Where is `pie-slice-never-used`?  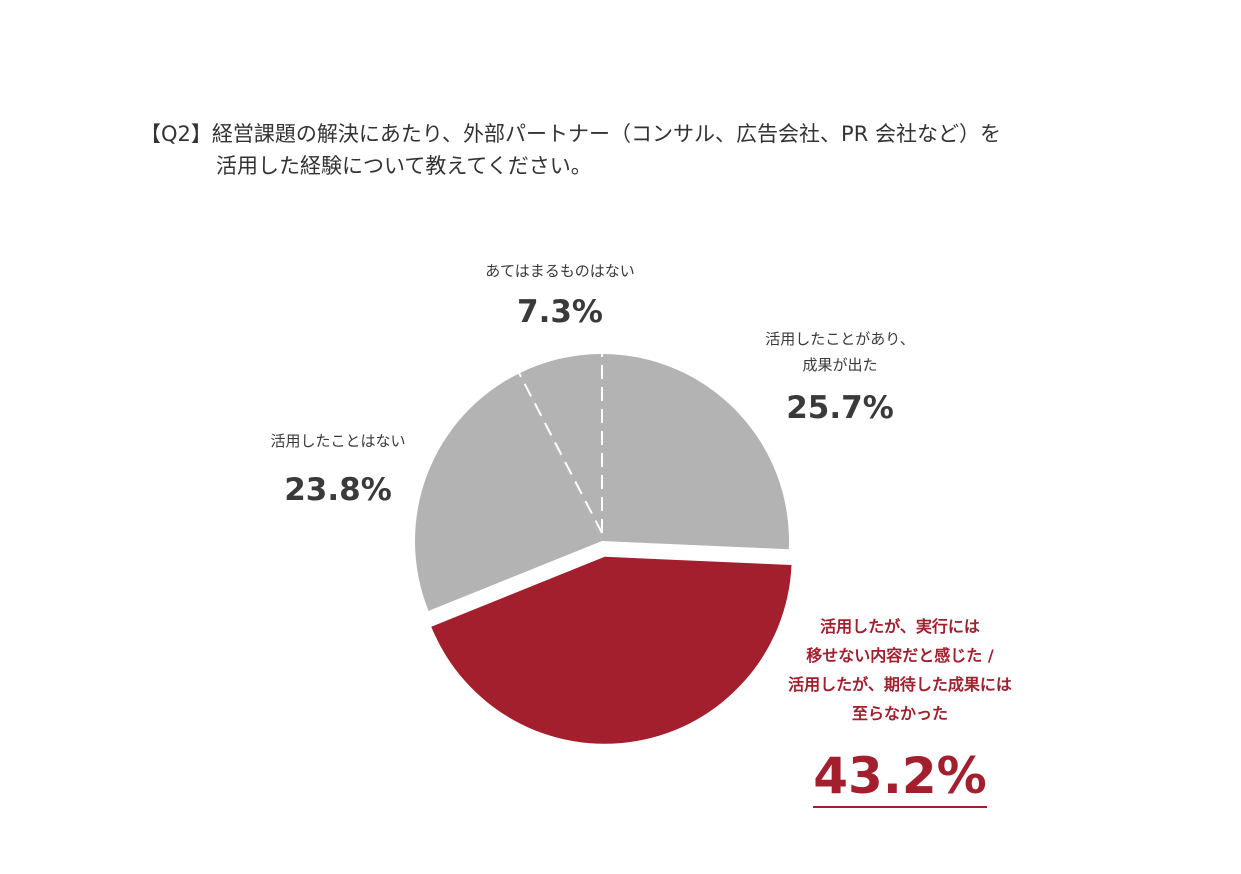
pie-slice-never-used is located at coordinates (508, 492).